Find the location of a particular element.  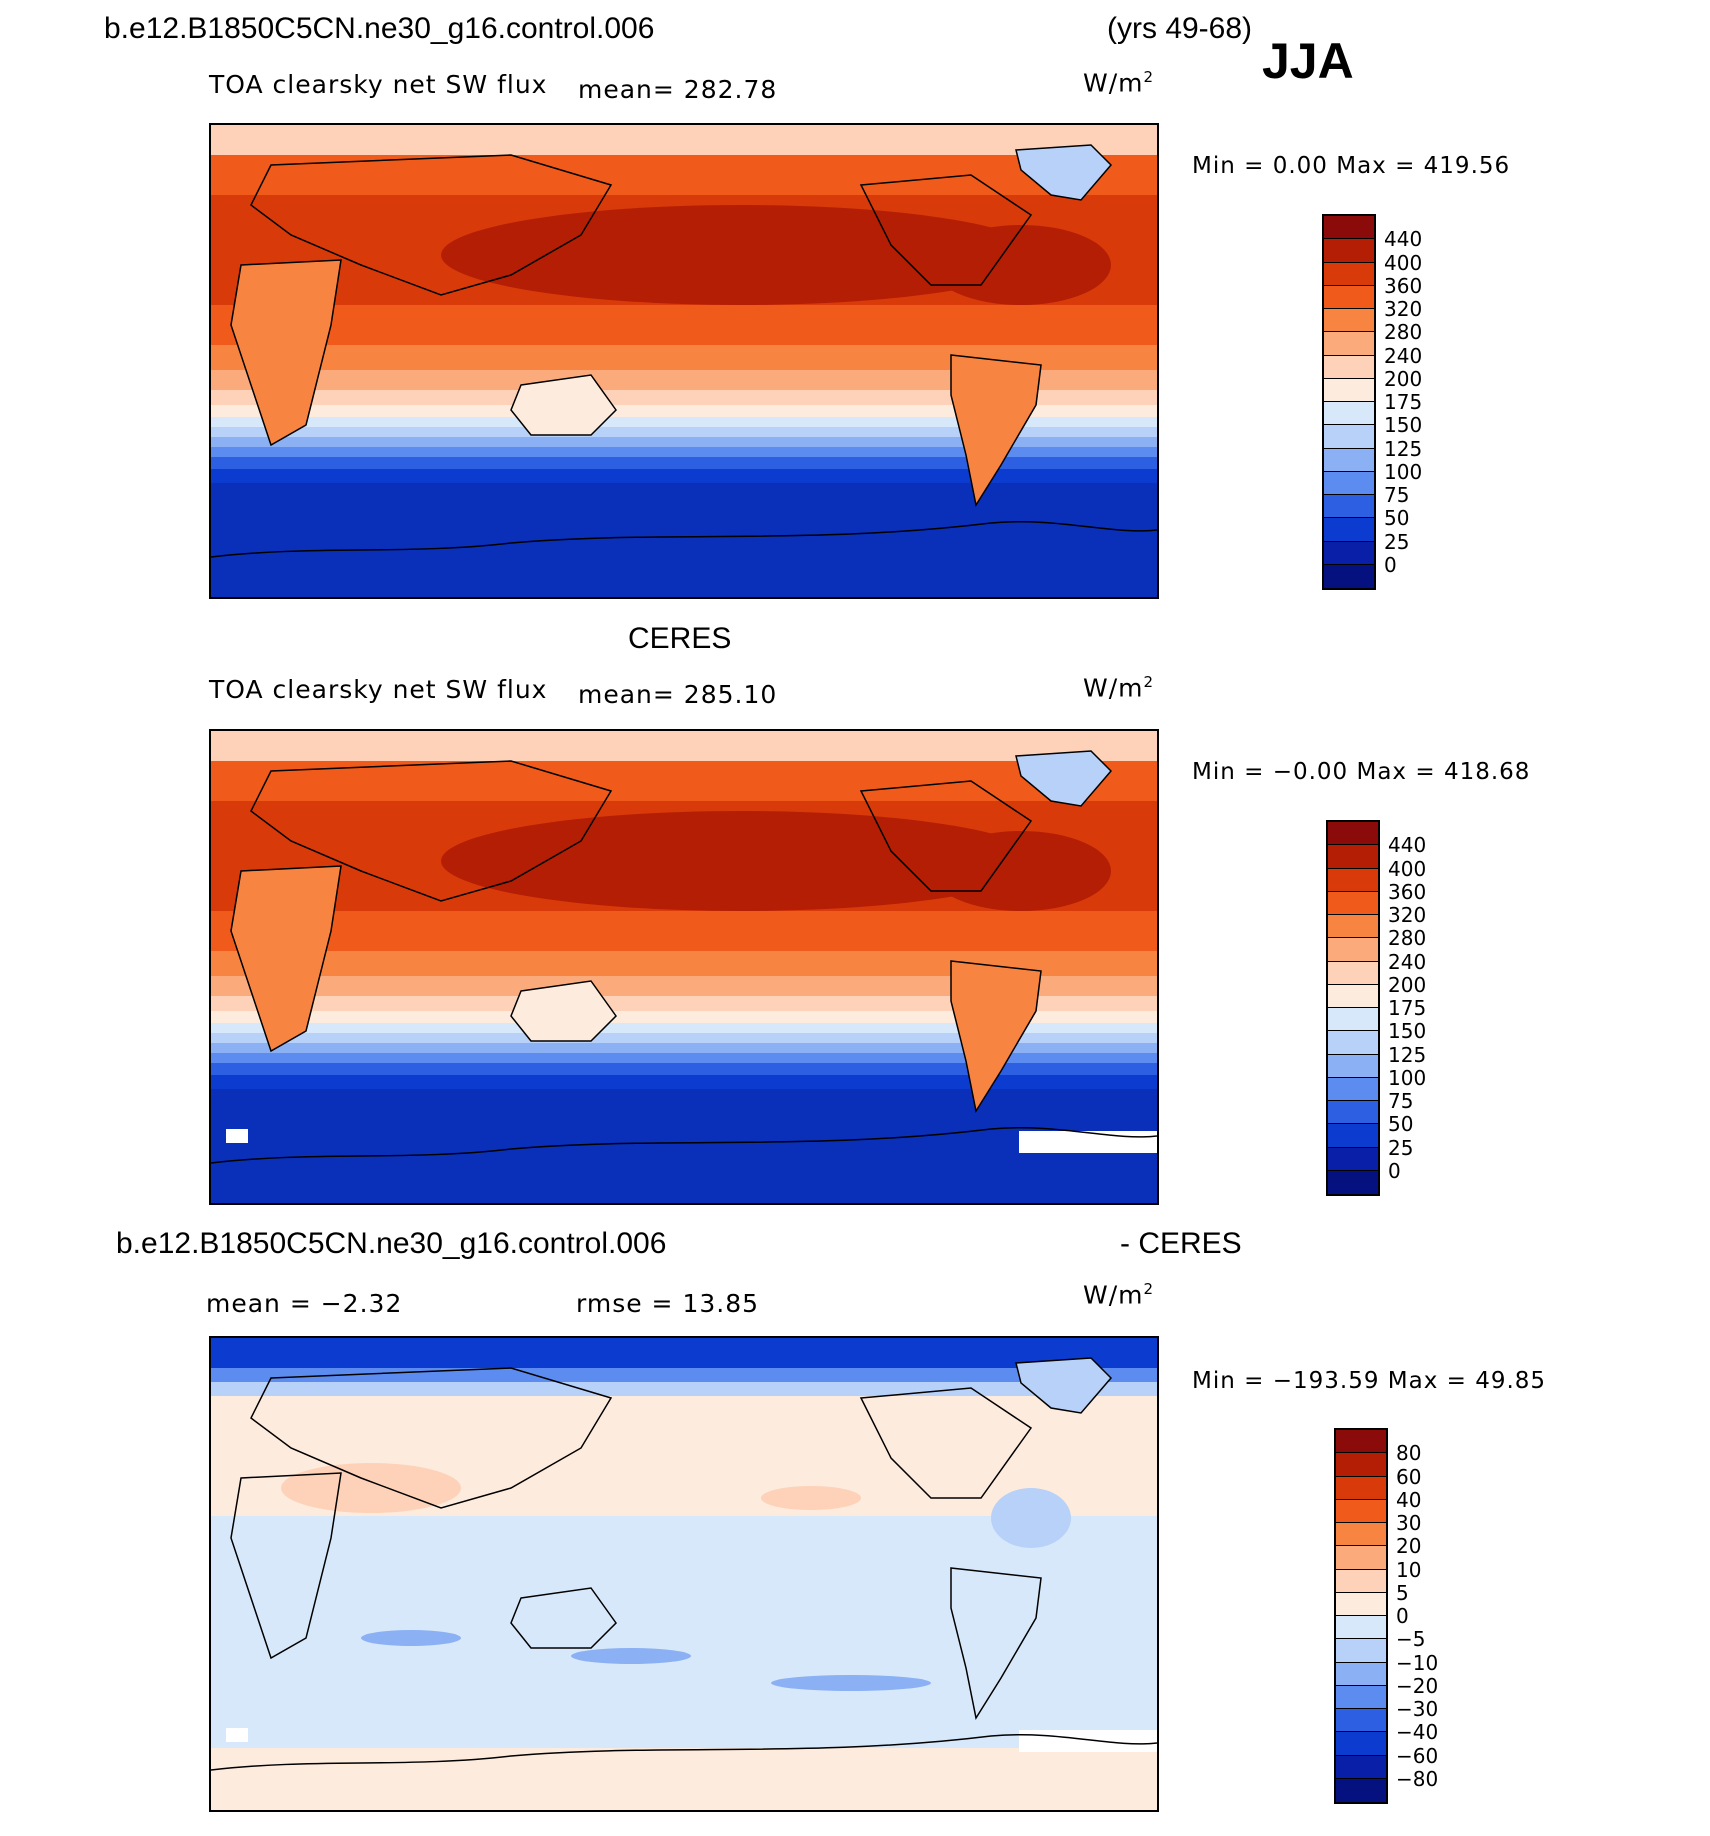

colorbar-tick-label: 150 is located at coordinates (1403, 425).